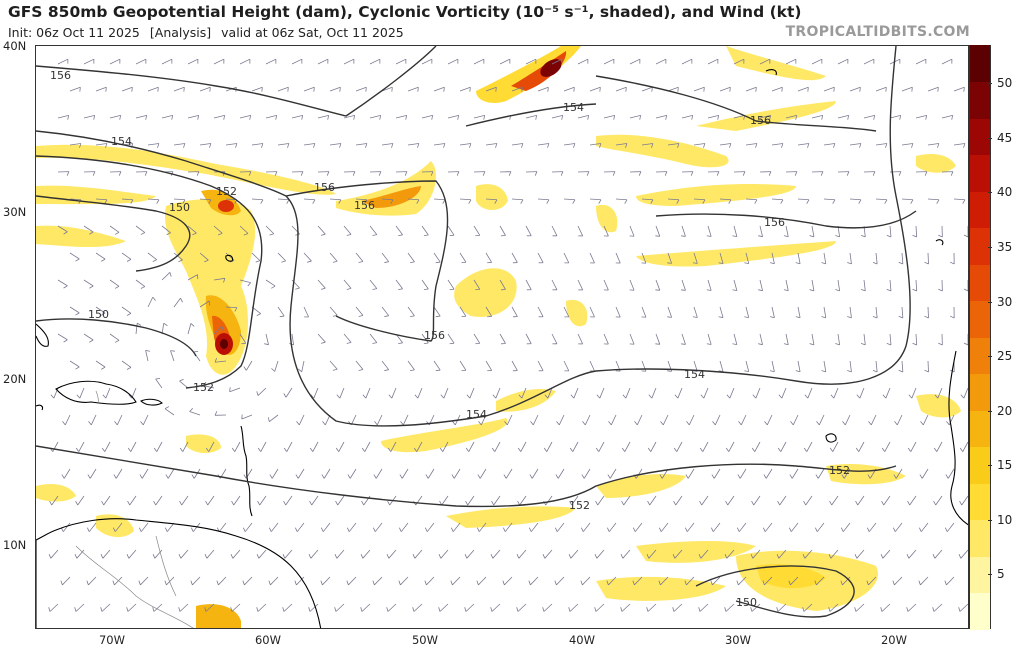 The image size is (1024, 648). Describe the element at coordinates (990, 466) in the screenshot. I see `colorbar-tick` at that location.